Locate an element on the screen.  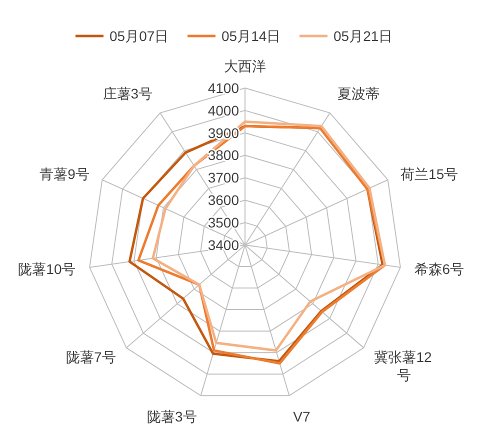
spoke-label: 大西洋 is located at coordinates (245, 66).